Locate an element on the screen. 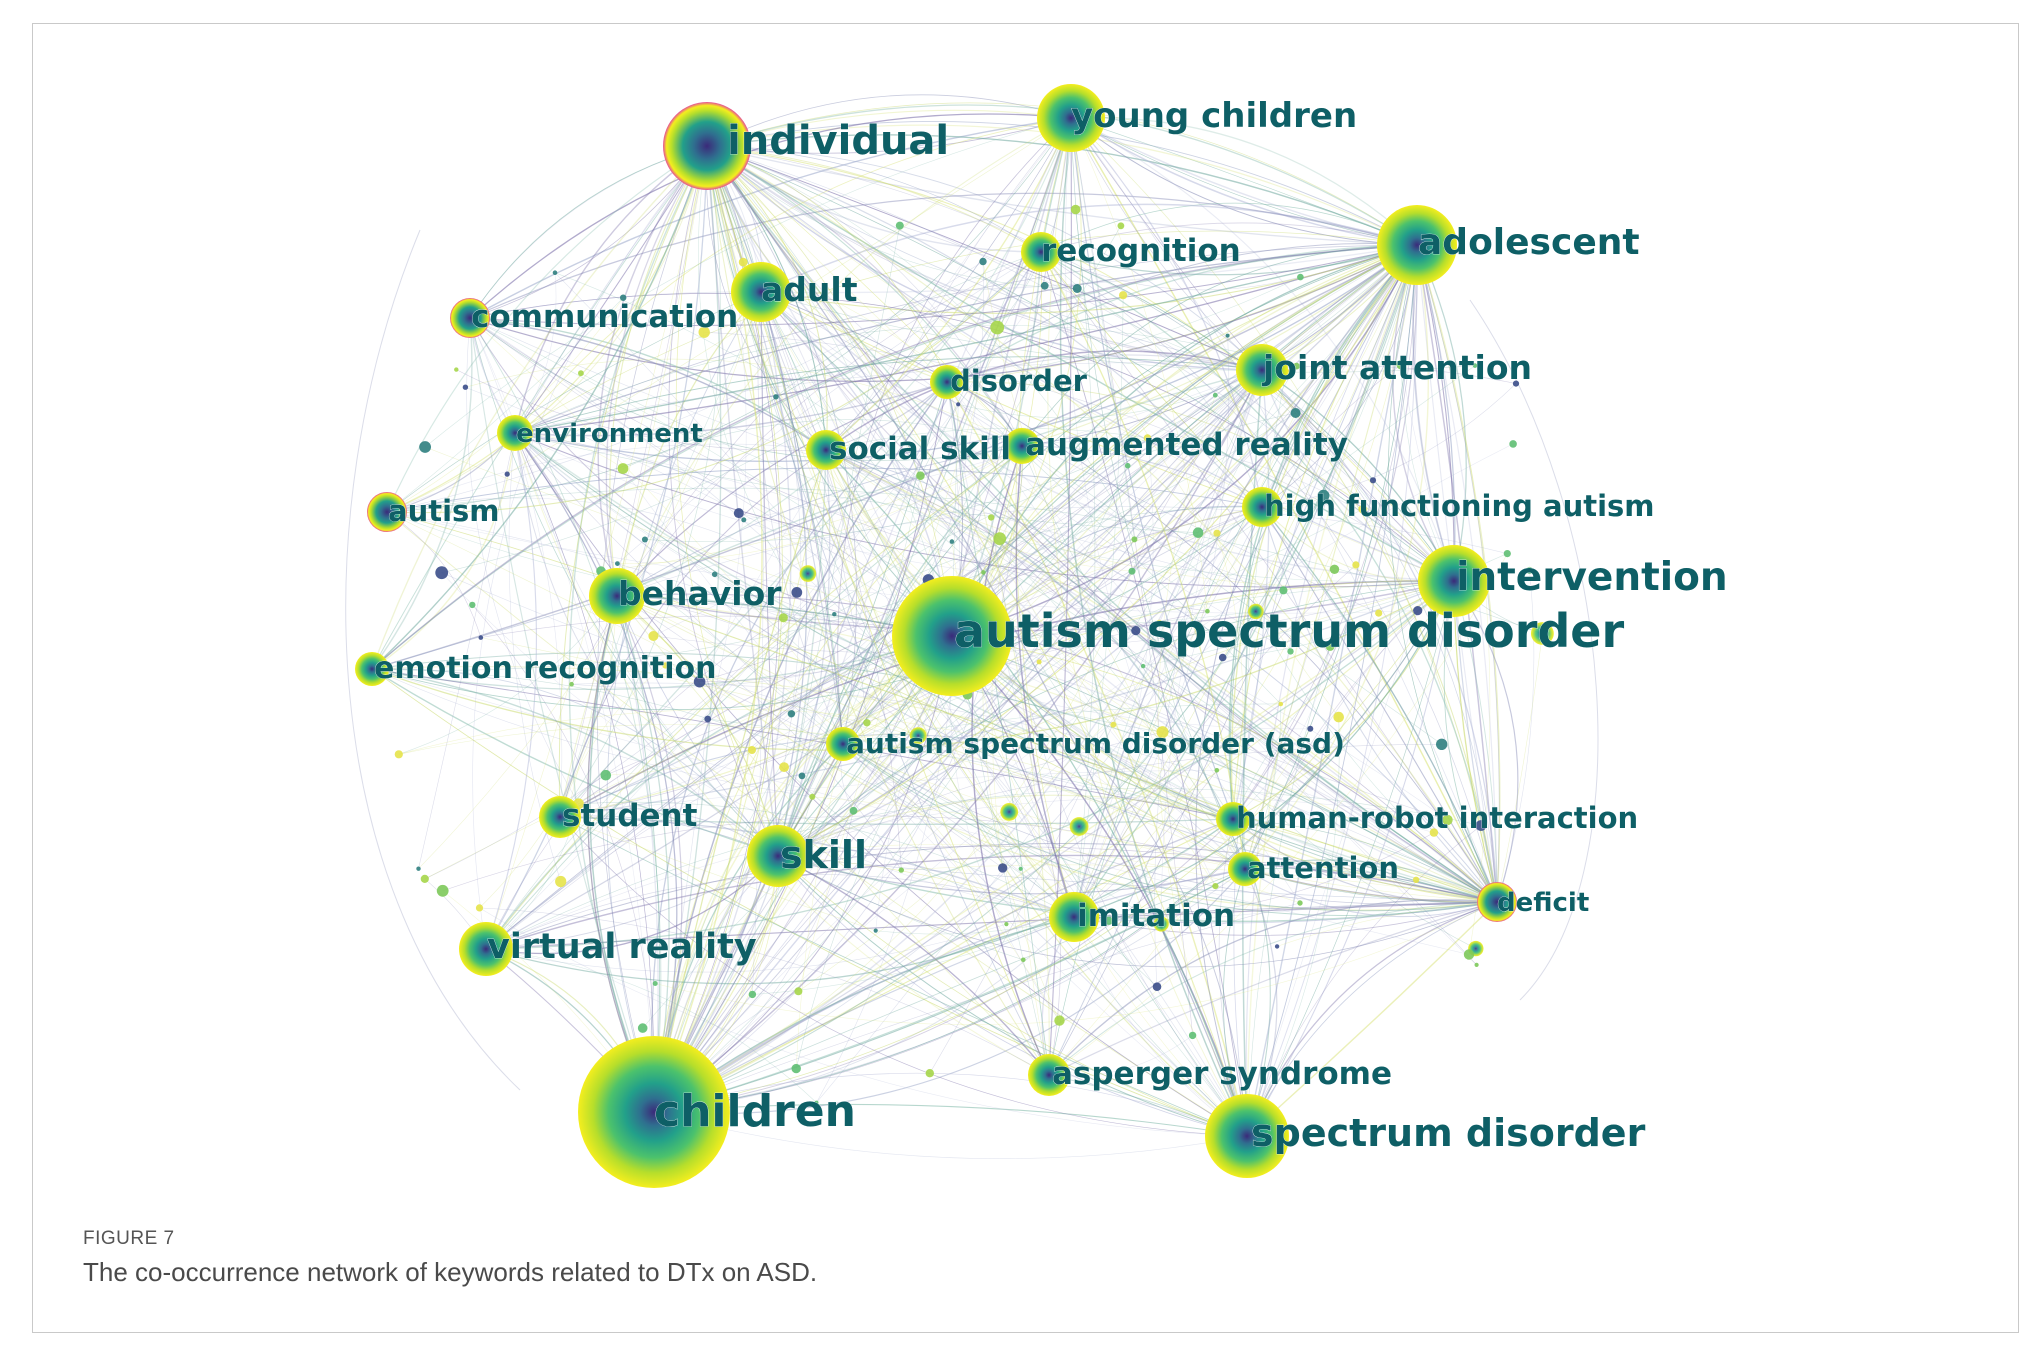  keyword-node-asperger-syndrome is located at coordinates (1049, 1075).